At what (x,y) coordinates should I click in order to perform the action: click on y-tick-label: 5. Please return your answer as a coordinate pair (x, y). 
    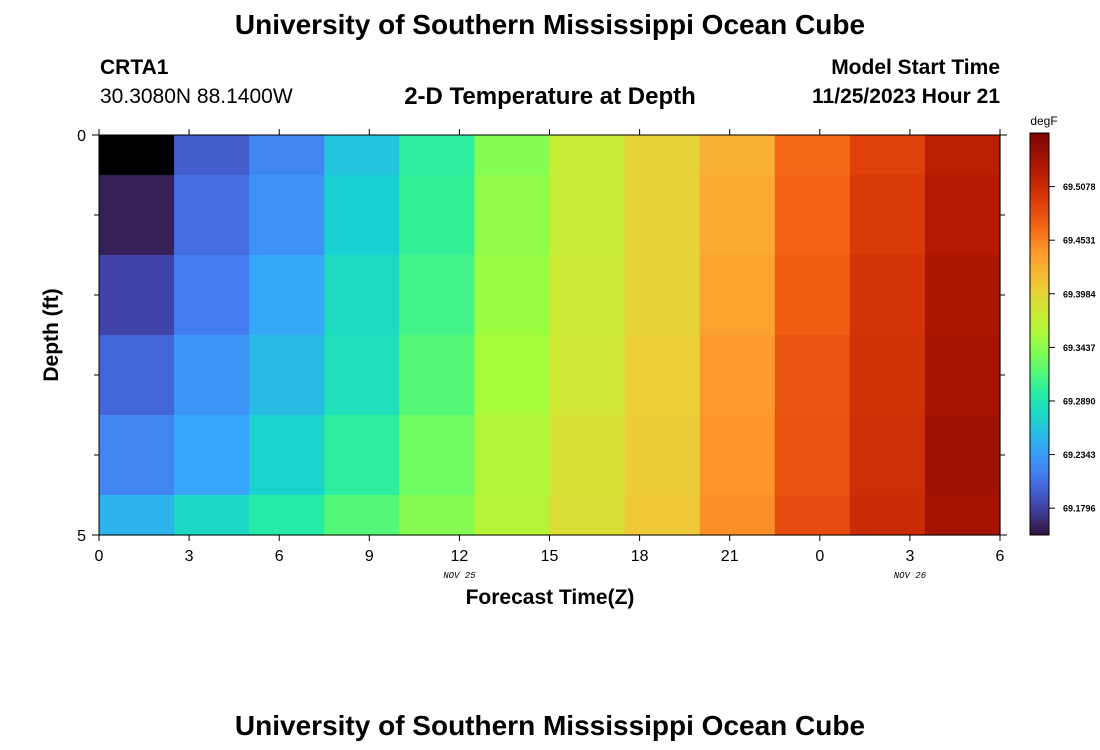
    Looking at the image, I should click on (81, 536).